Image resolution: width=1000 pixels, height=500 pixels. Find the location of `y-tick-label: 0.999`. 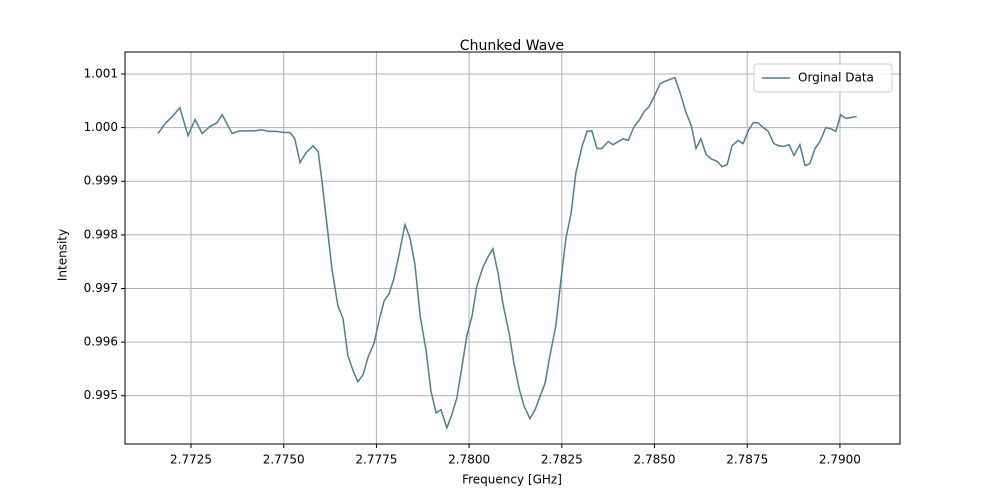

y-tick-label: 0.999 is located at coordinates (101, 181).